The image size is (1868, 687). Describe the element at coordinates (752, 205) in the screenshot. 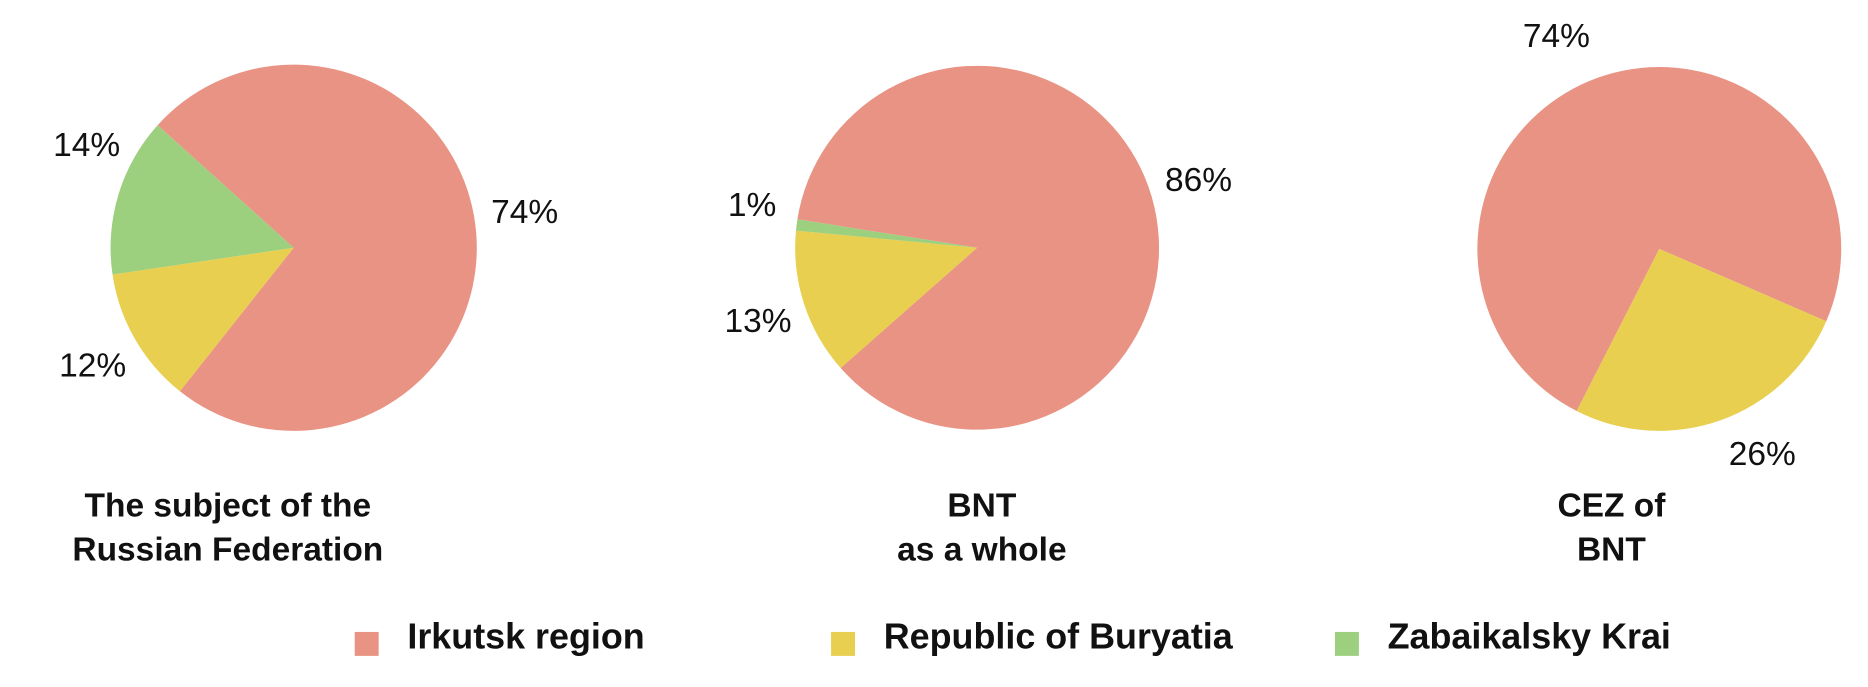

I see `data-label: 1%` at that location.